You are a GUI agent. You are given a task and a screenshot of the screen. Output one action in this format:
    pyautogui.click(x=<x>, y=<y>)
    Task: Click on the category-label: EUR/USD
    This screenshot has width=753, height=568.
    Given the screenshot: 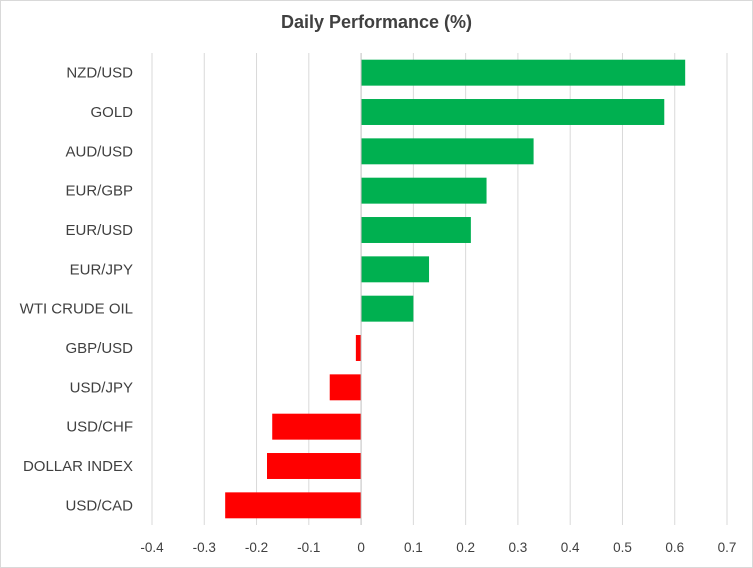 What is the action you would take?
    pyautogui.click(x=99, y=230)
    